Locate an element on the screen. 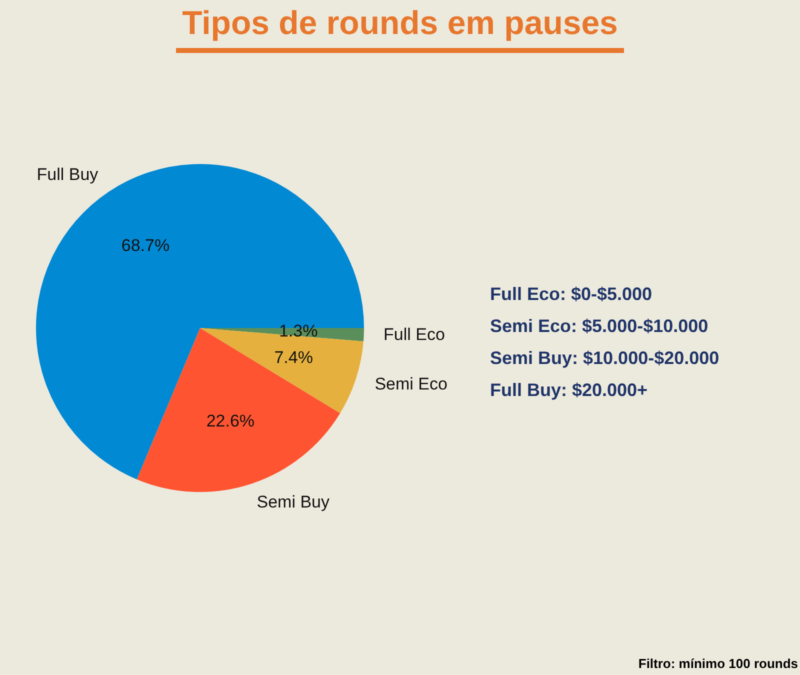 This screenshot has height=675, width=800. text: Full Buy: $20.000+ is located at coordinates (569, 390).